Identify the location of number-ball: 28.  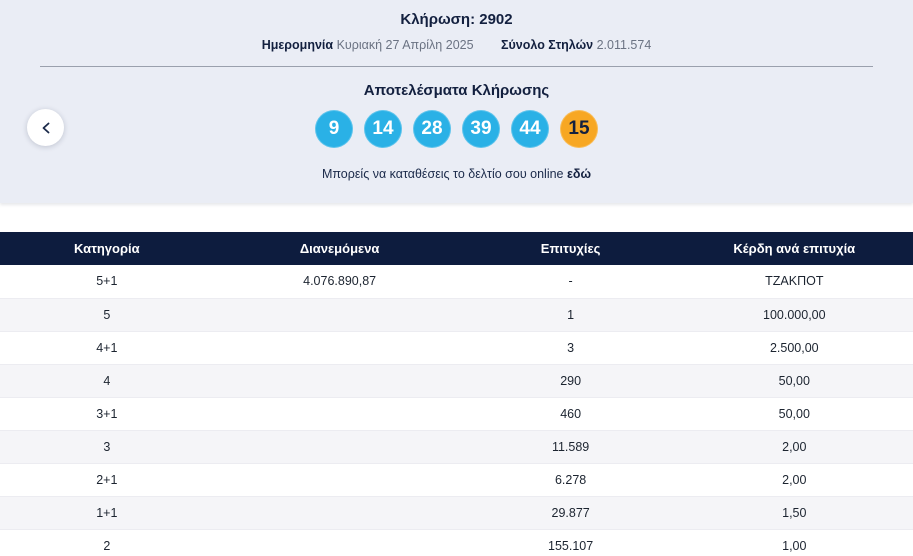
(432, 129).